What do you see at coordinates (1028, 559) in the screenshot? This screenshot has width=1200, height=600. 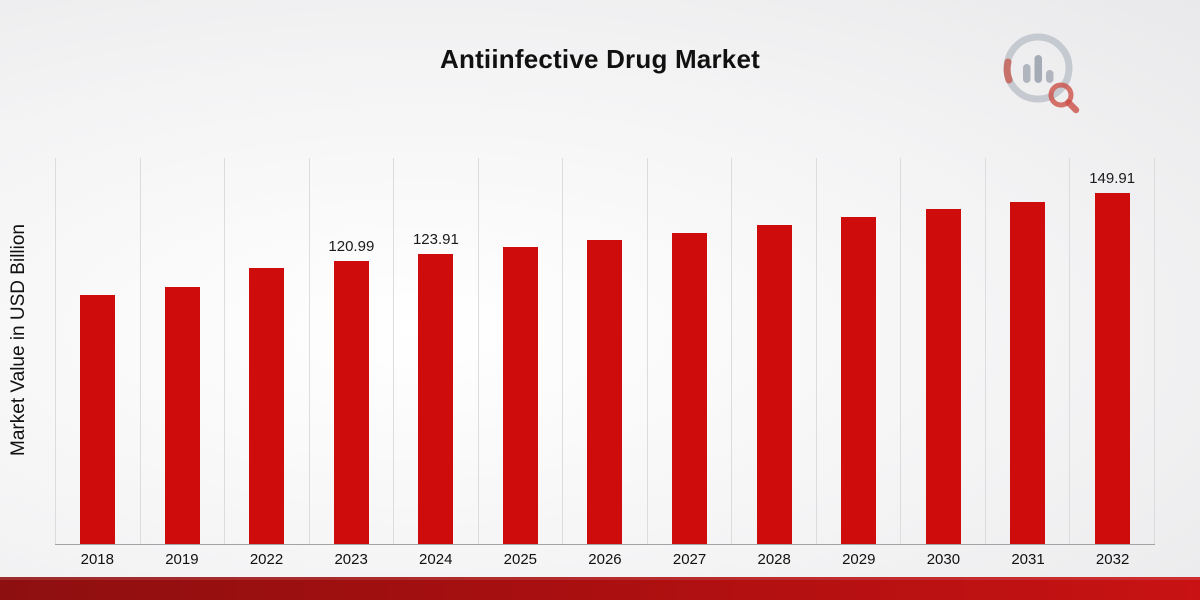 I see `x-tick-label: 2031` at bounding box center [1028, 559].